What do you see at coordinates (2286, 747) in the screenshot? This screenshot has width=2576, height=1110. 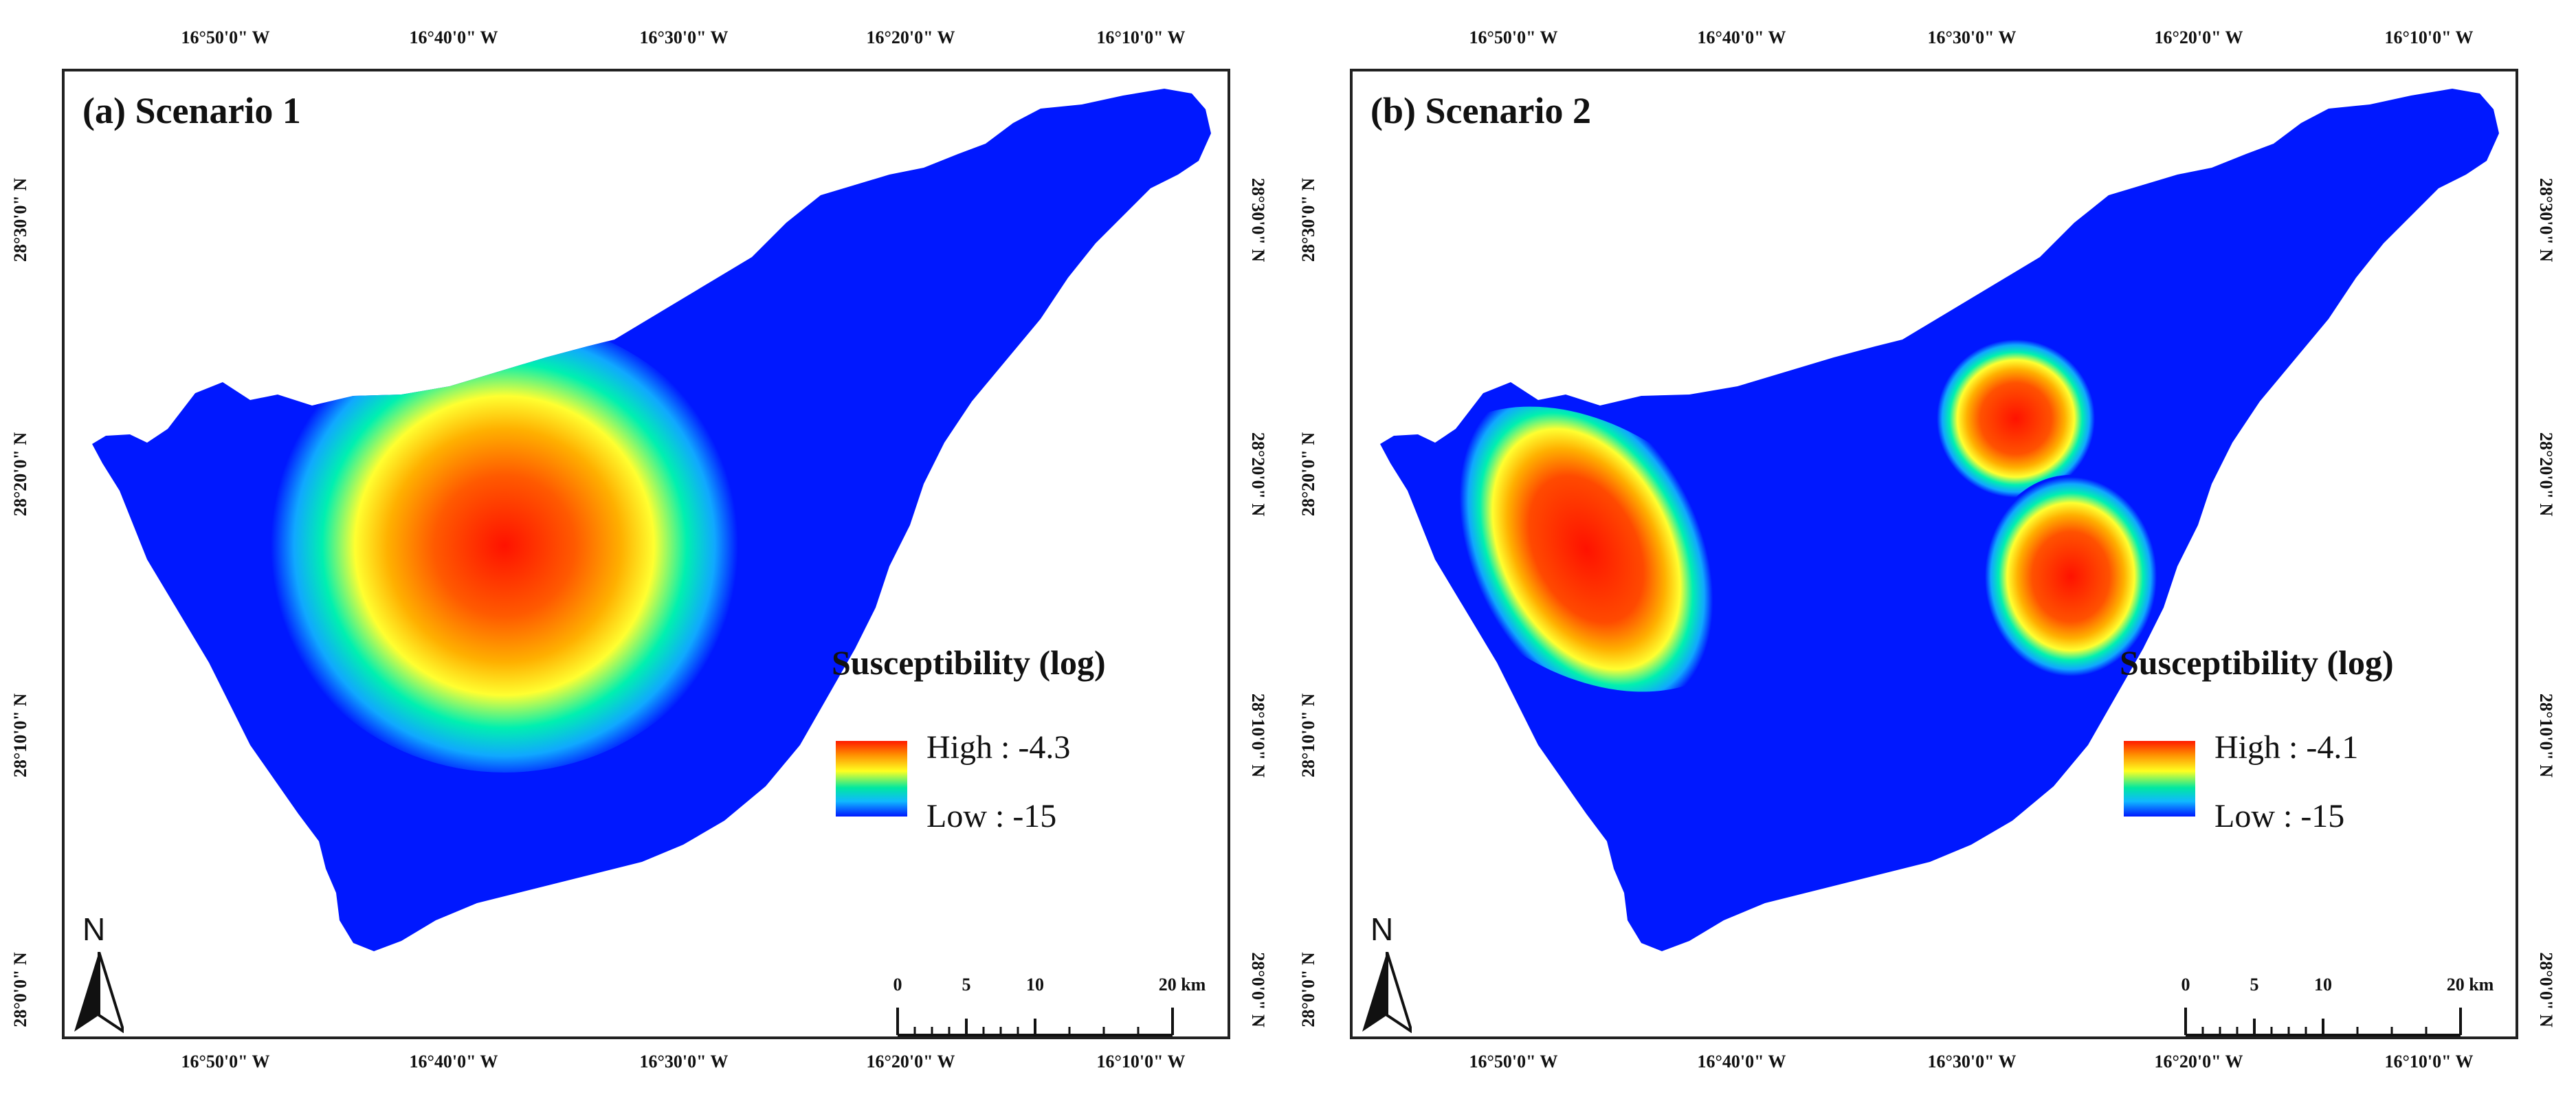 I see `legend-high-label: High : -4.1` at bounding box center [2286, 747].